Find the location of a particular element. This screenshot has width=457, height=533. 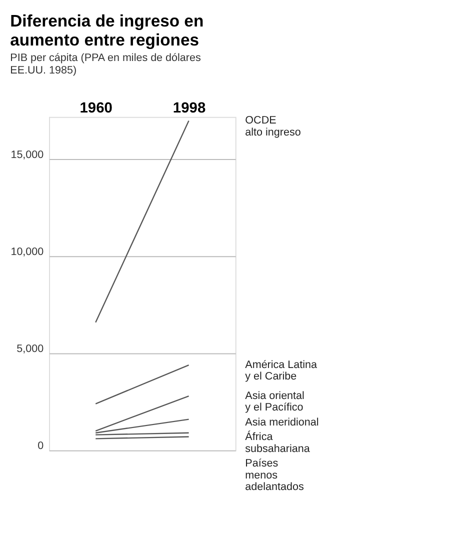

x-tick-label: 1998 is located at coordinates (189, 108).